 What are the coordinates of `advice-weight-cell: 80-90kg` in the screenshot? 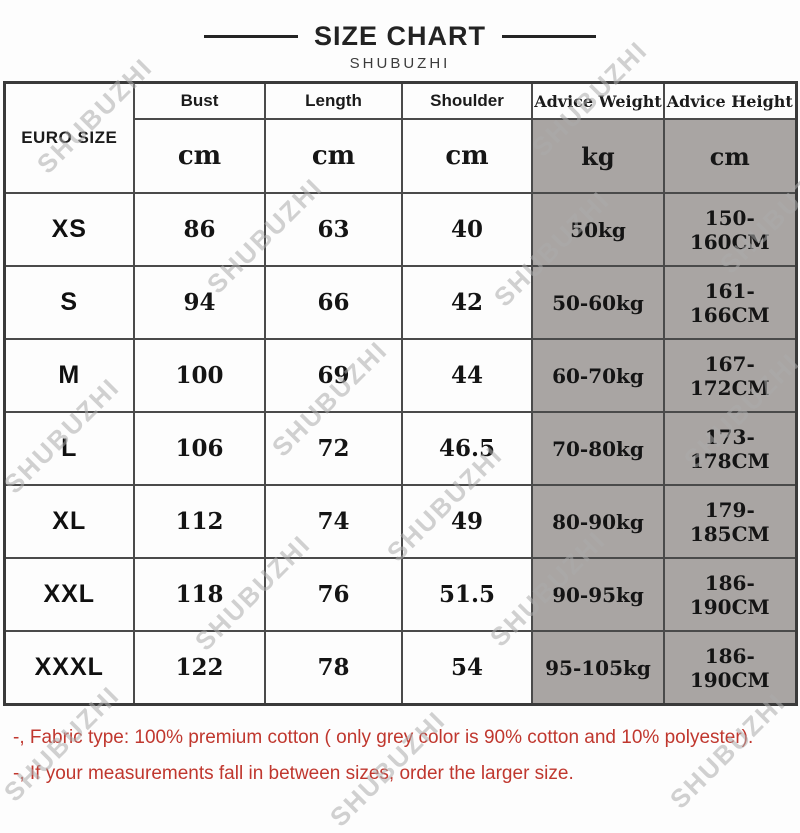 It's located at (598, 521).